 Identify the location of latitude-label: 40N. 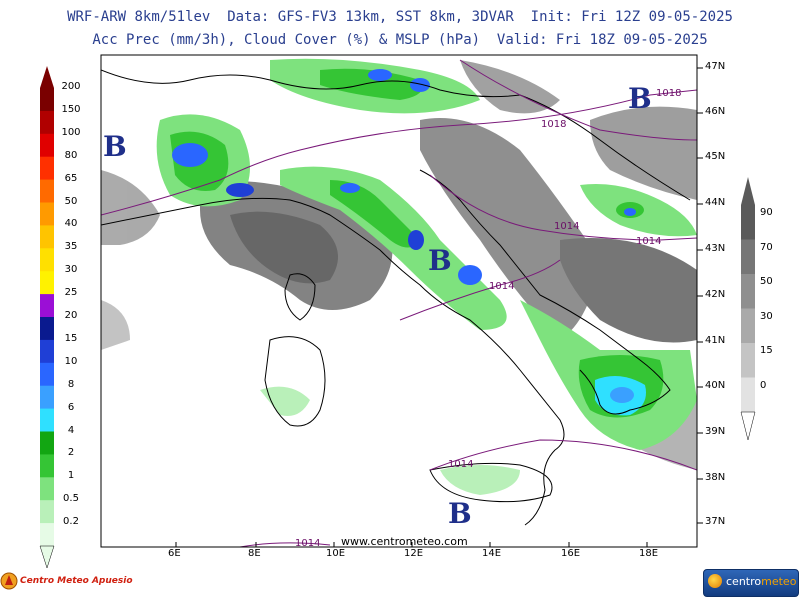
(715, 385).